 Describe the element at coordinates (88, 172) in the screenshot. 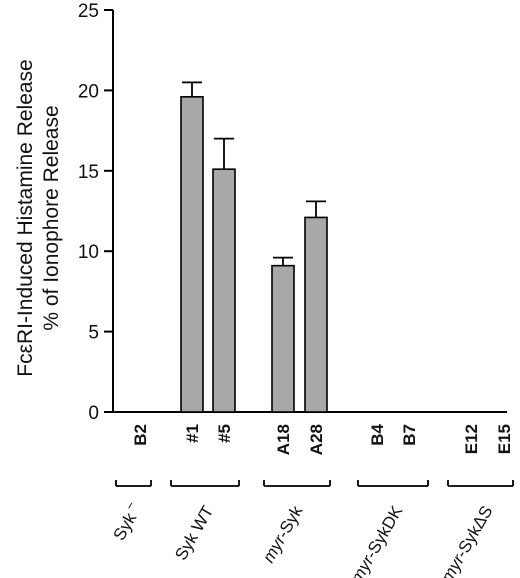

I see `y-tick-label: 15` at that location.